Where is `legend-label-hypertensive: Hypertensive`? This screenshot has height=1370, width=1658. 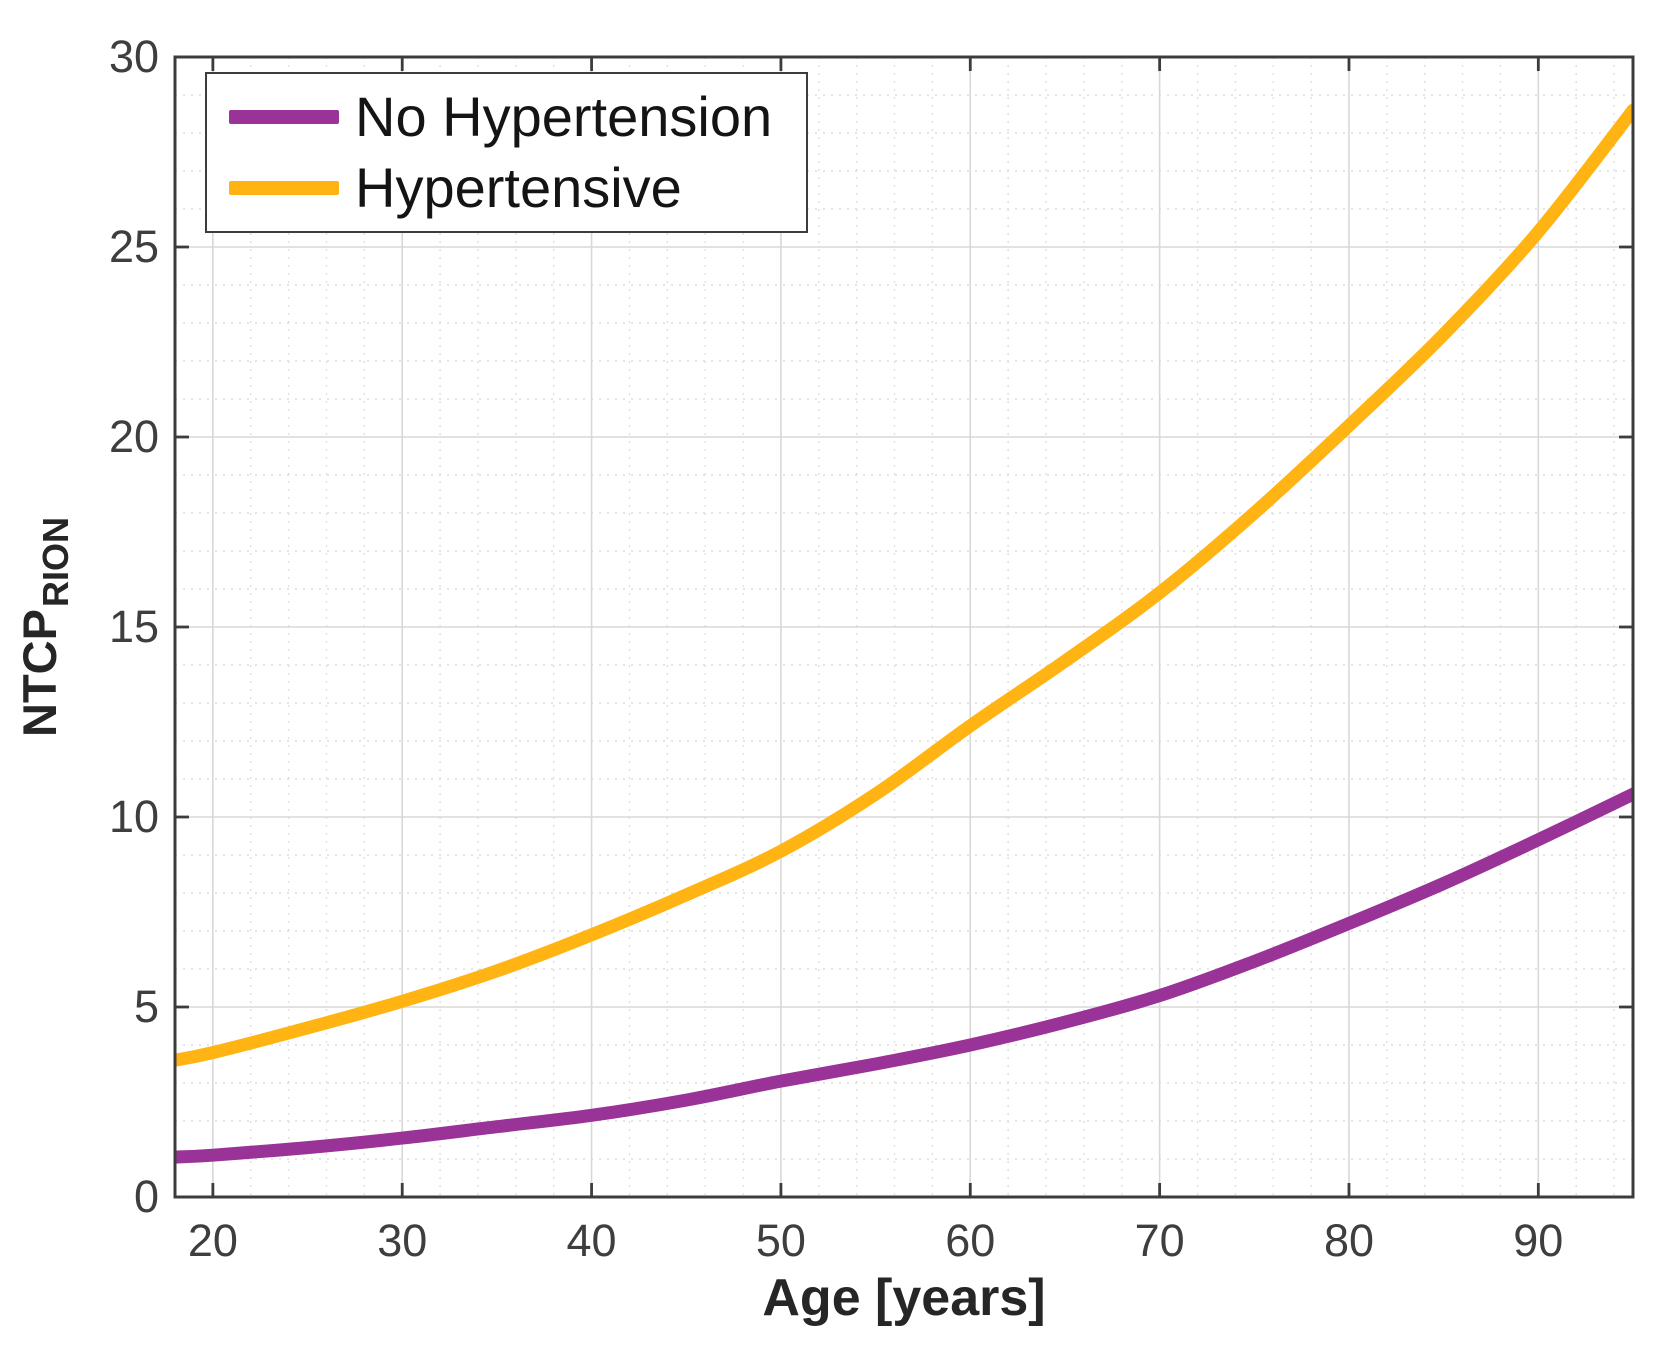 legend-label-hypertensive: Hypertensive is located at coordinates (518, 187).